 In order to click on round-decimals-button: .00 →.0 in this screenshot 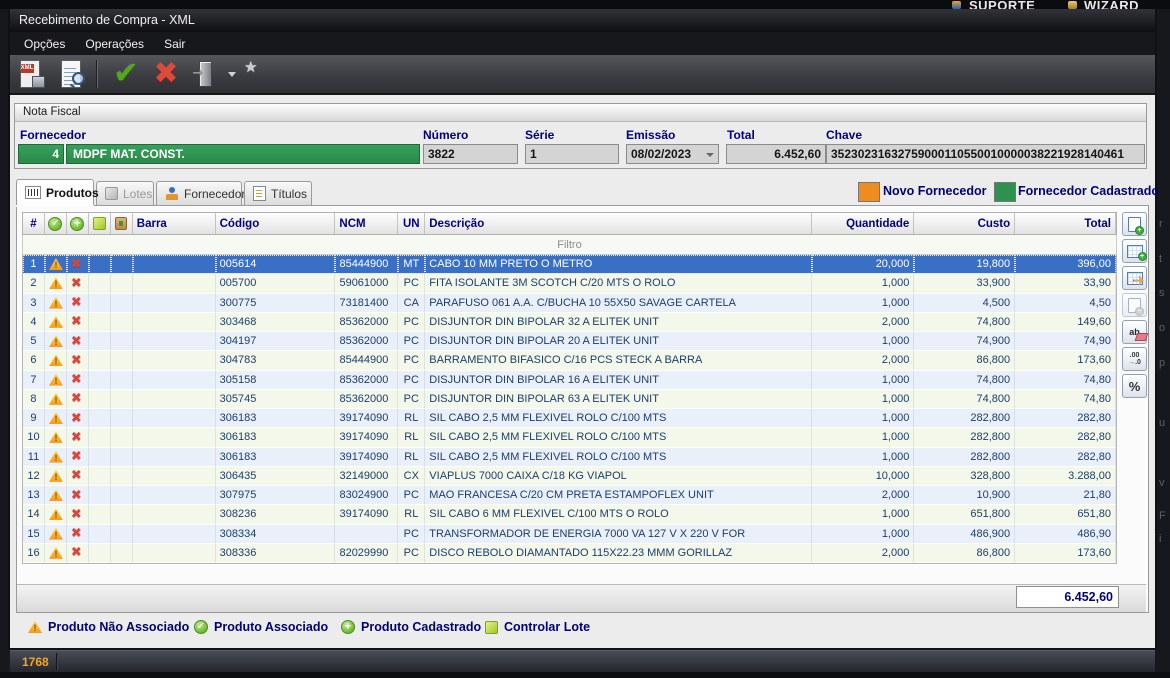, I will do `click(1134, 359)`.